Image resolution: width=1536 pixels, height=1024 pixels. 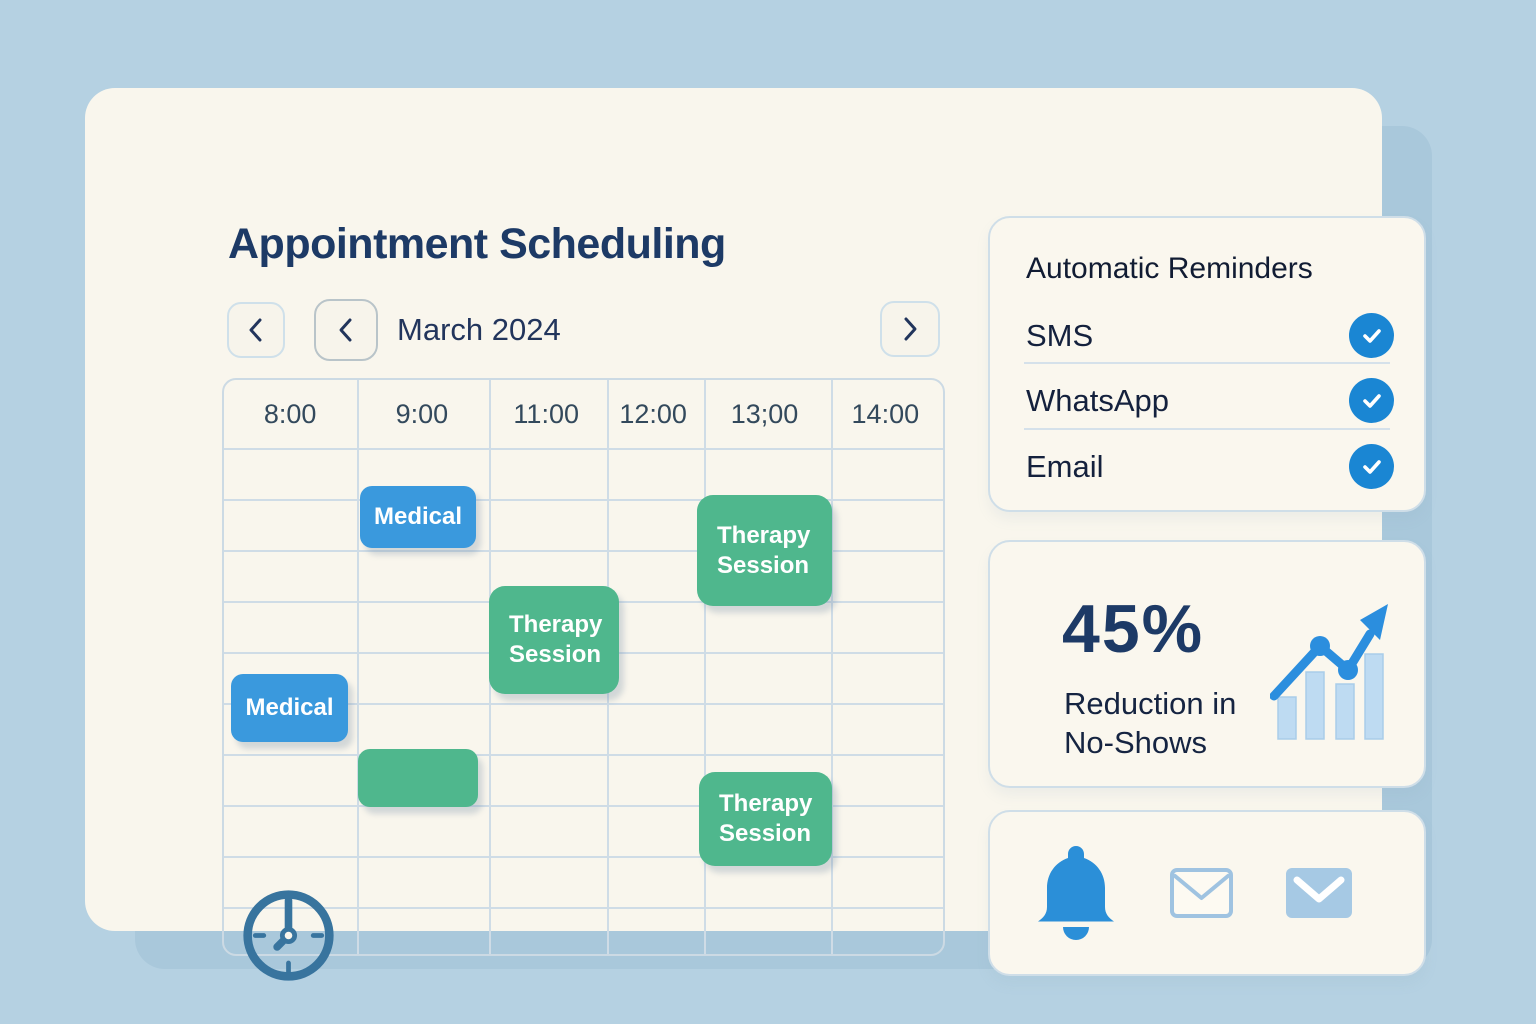 I want to click on time-header: 13;00, so click(x=764, y=413).